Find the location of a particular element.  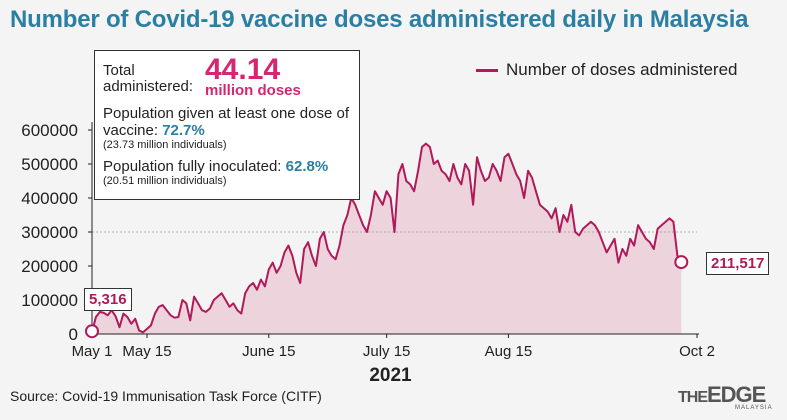

one-dose-sub: (23.73 million individuals) is located at coordinates (165, 145).